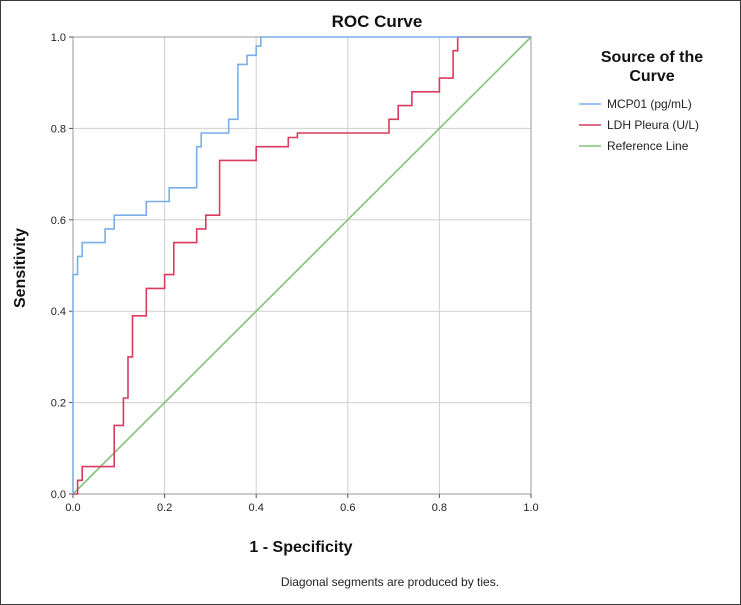 Image resolution: width=741 pixels, height=605 pixels. What do you see at coordinates (58, 129) in the screenshot?
I see `y-tick-label-4: 0.8` at bounding box center [58, 129].